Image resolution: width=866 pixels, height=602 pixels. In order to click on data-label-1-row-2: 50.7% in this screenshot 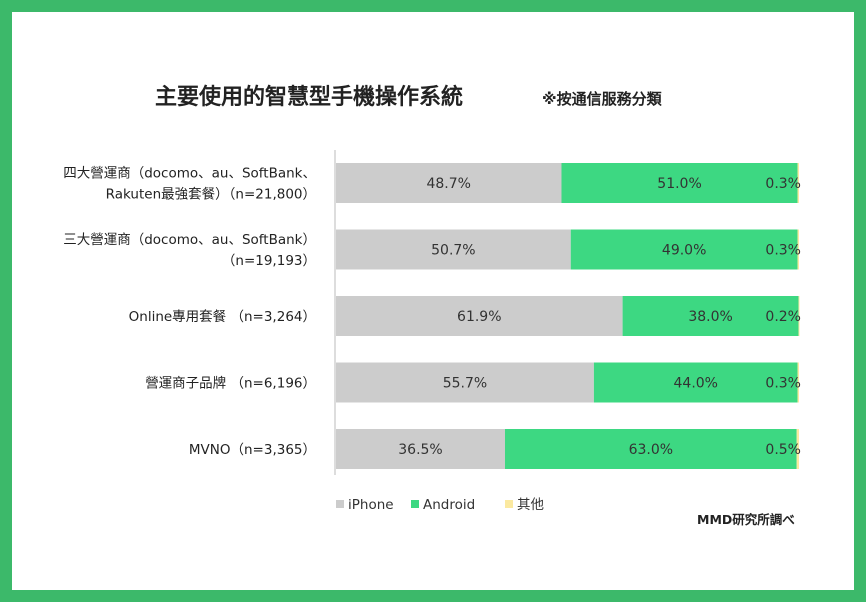, I will do `click(453, 251)`.